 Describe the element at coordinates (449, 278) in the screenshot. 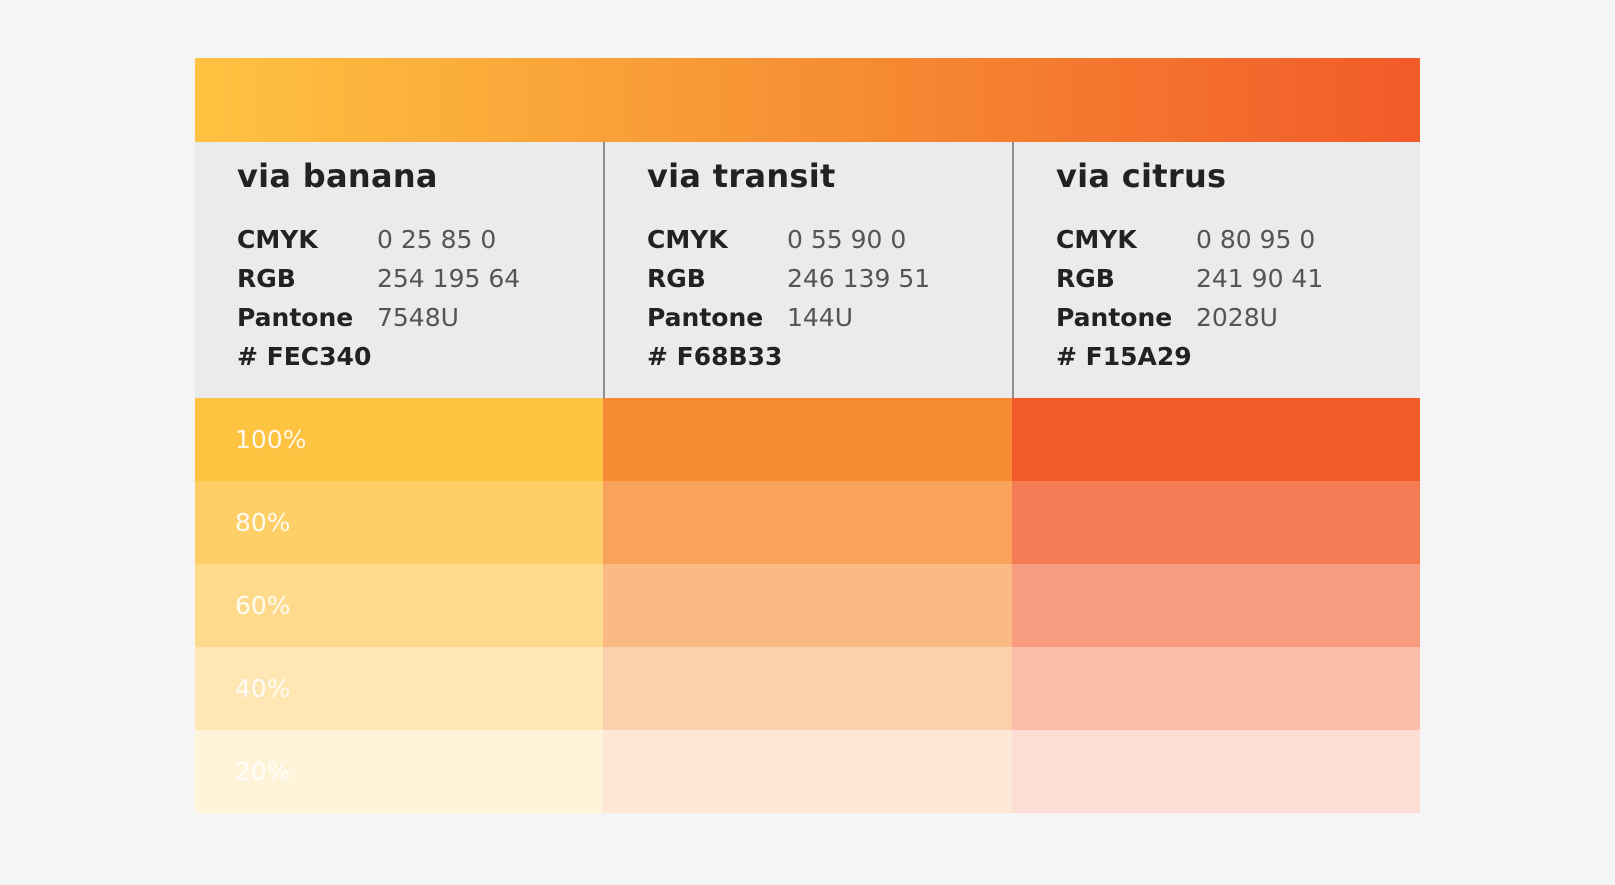

I see `rgb-value: 254 195 64` at that location.